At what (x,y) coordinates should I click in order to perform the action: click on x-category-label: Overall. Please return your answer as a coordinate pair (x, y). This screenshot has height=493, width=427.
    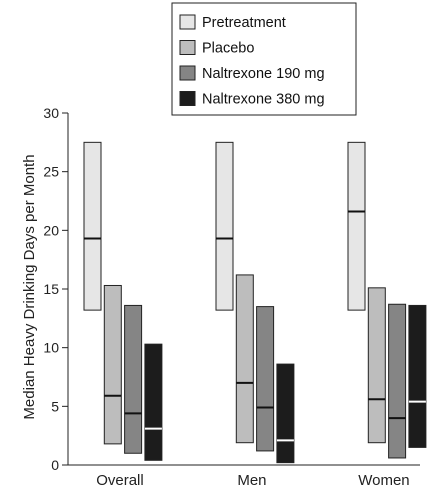
    Looking at the image, I should click on (120, 480).